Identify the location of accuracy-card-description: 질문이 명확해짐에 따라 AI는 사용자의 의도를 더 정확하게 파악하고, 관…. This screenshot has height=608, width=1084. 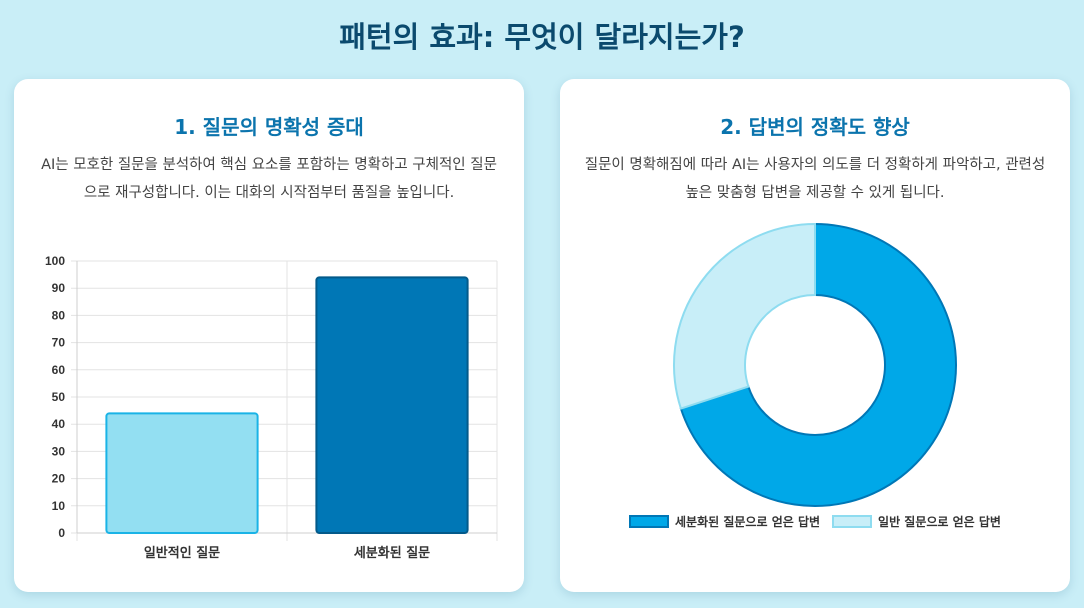
(815, 179).